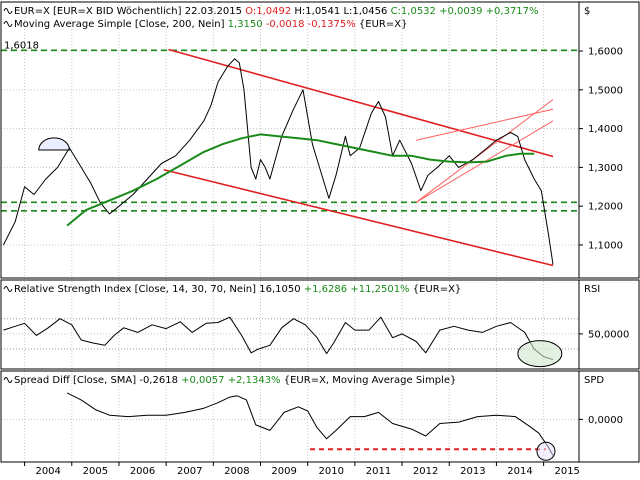  What do you see at coordinates (594, 380) in the screenshot?
I see `unit-label: SPD` at bounding box center [594, 380].